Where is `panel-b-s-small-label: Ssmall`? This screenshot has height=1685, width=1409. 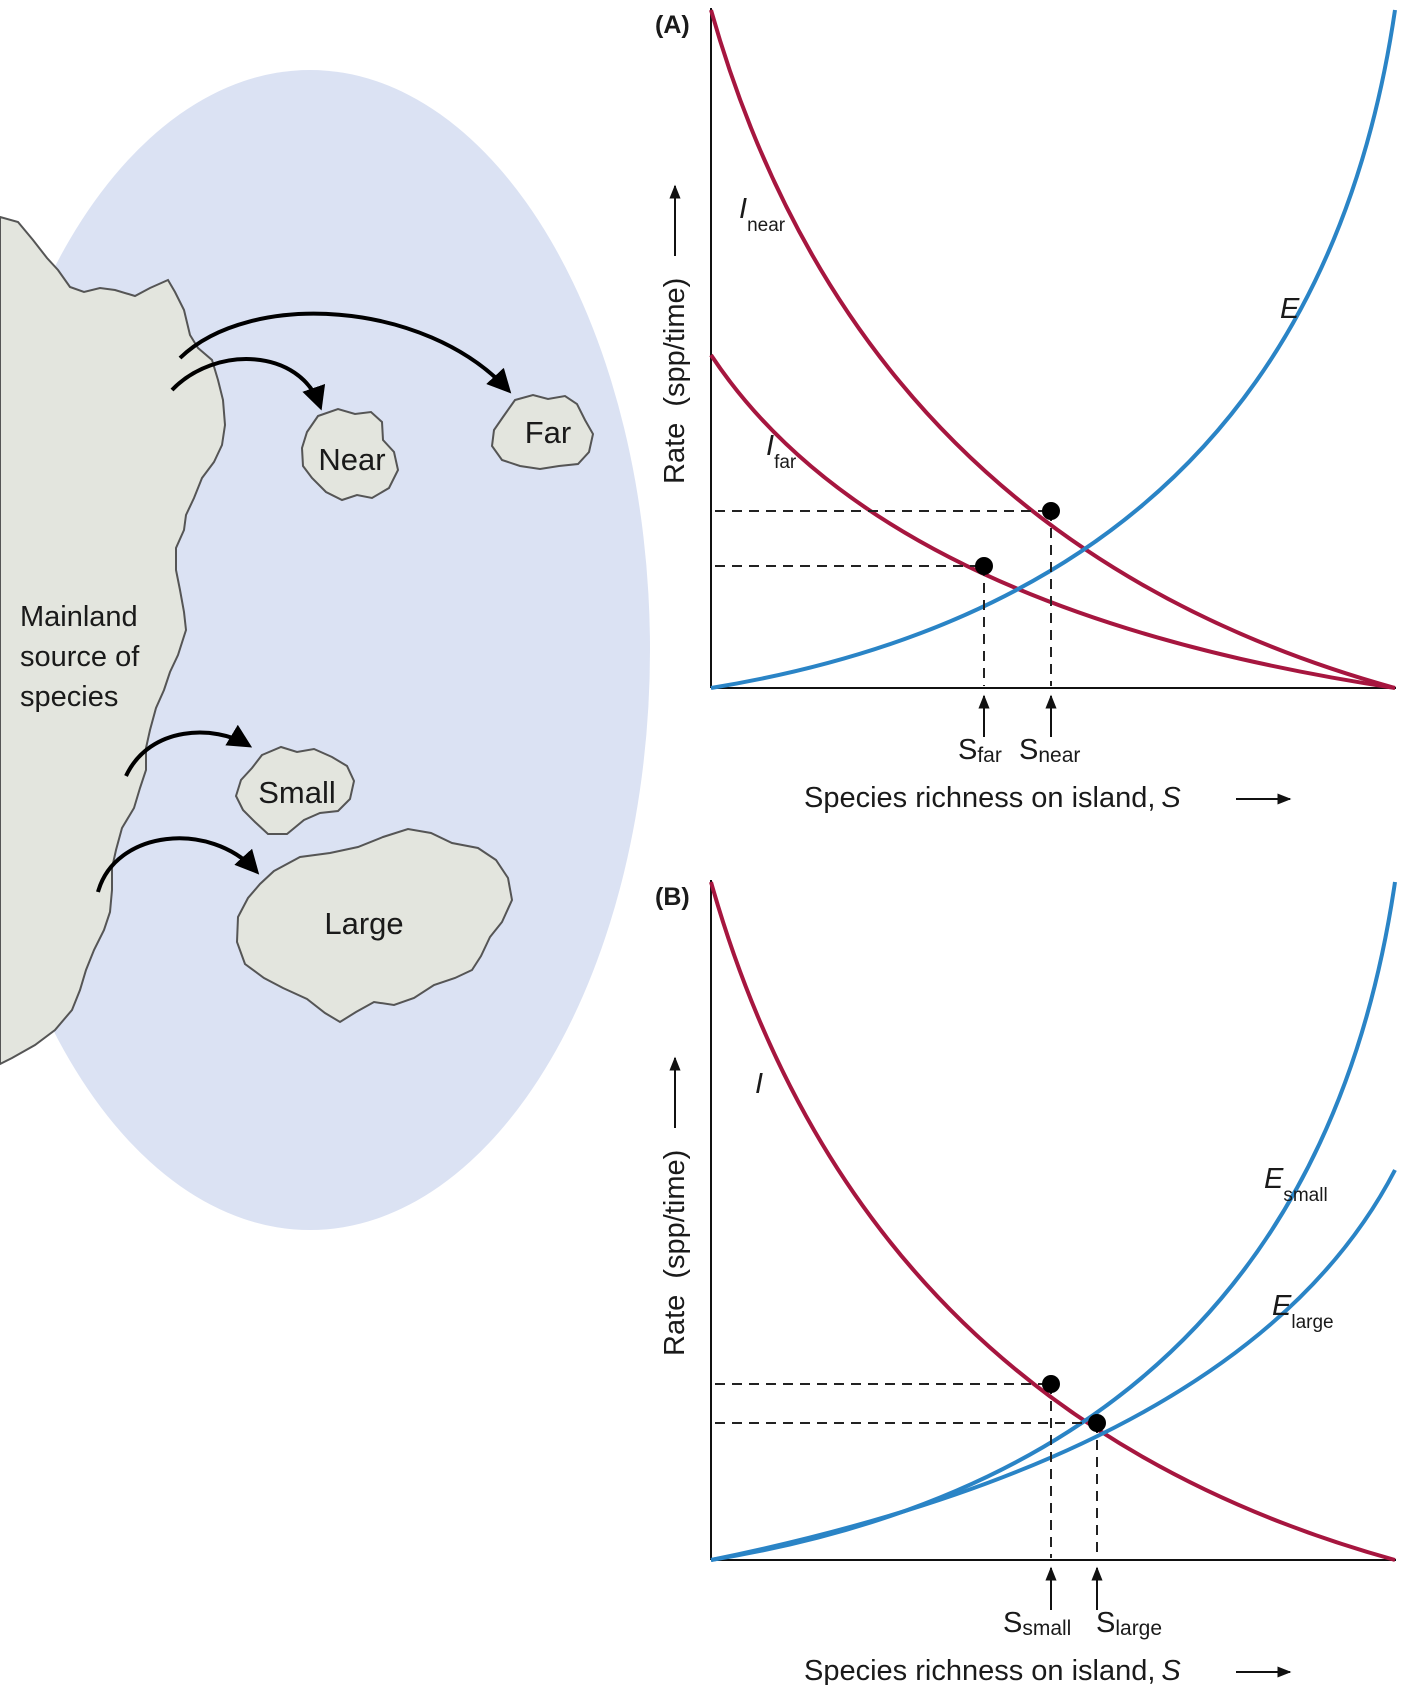
panel-b-s-small-label: Ssmall is located at coordinates (1037, 1623).